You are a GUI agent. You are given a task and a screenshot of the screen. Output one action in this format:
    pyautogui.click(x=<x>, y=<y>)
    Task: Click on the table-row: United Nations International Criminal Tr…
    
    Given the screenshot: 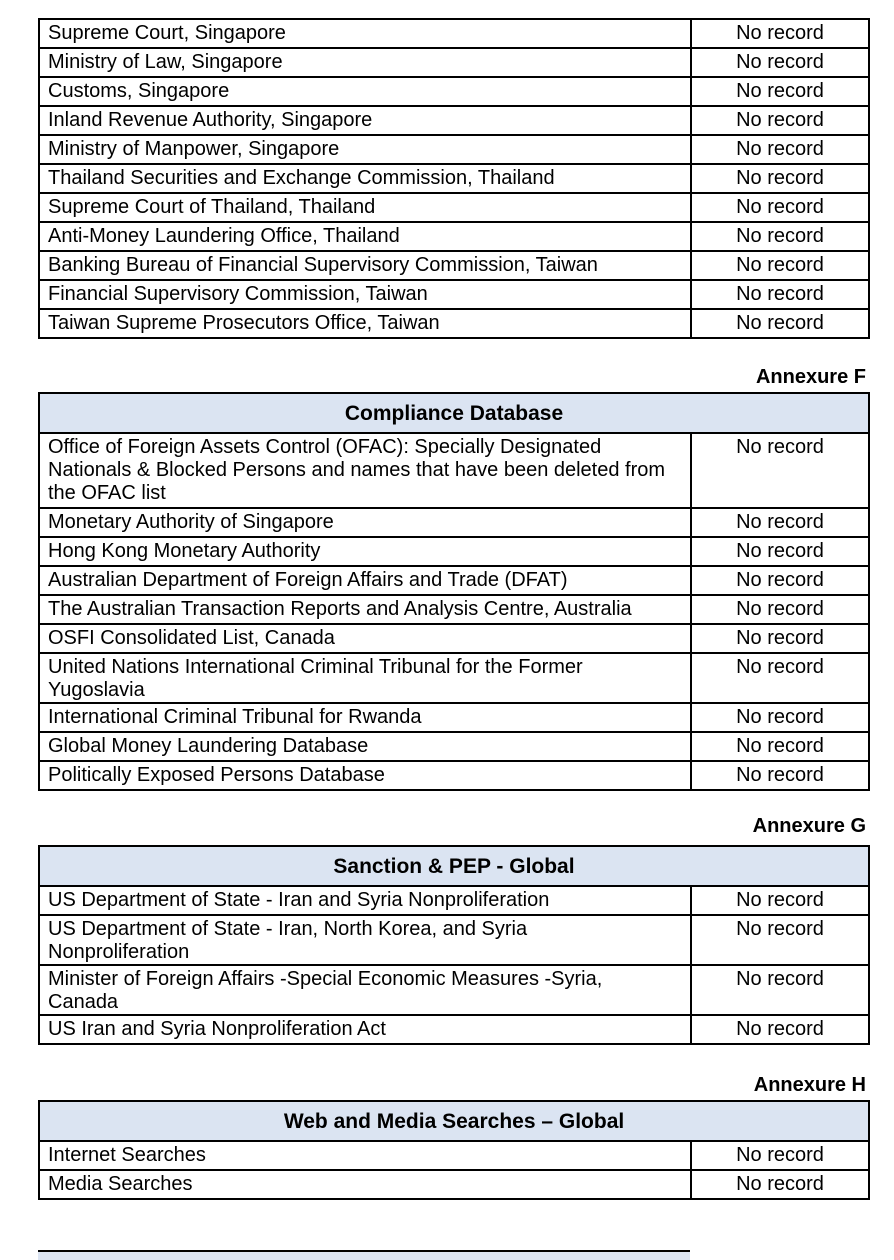 What is the action you would take?
    pyautogui.click(x=454, y=678)
    